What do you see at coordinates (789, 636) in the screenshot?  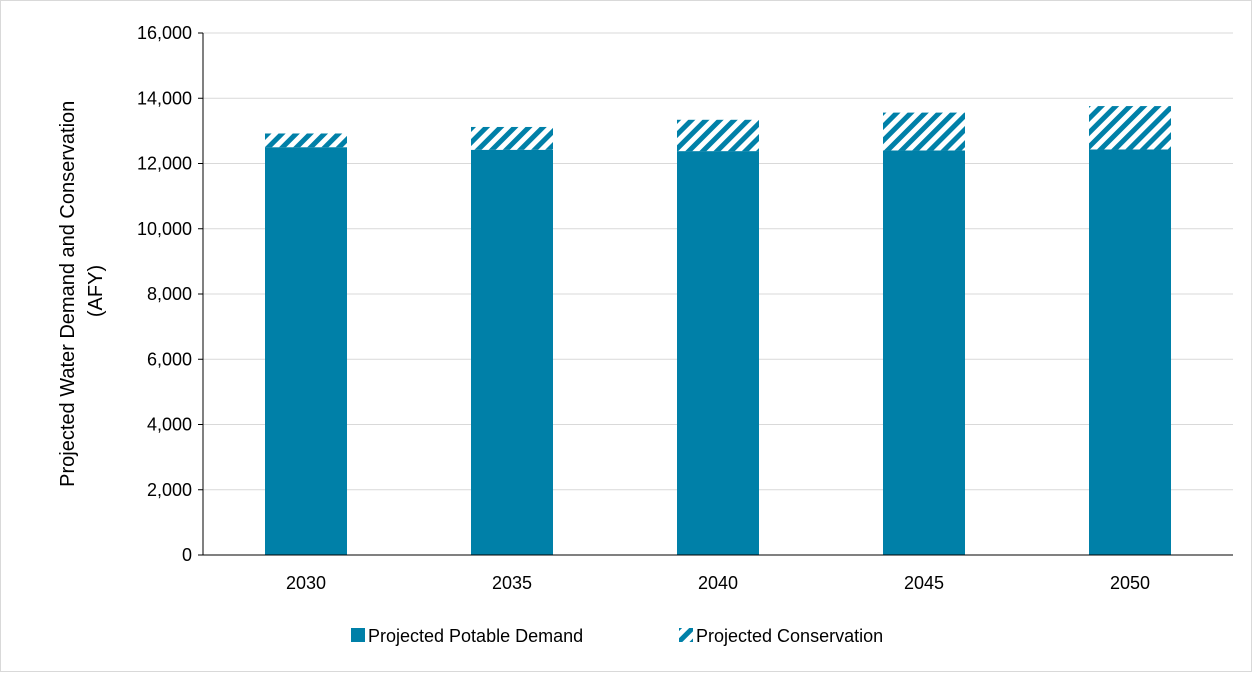 I see `legend-label-conservation: Projected Conservation` at bounding box center [789, 636].